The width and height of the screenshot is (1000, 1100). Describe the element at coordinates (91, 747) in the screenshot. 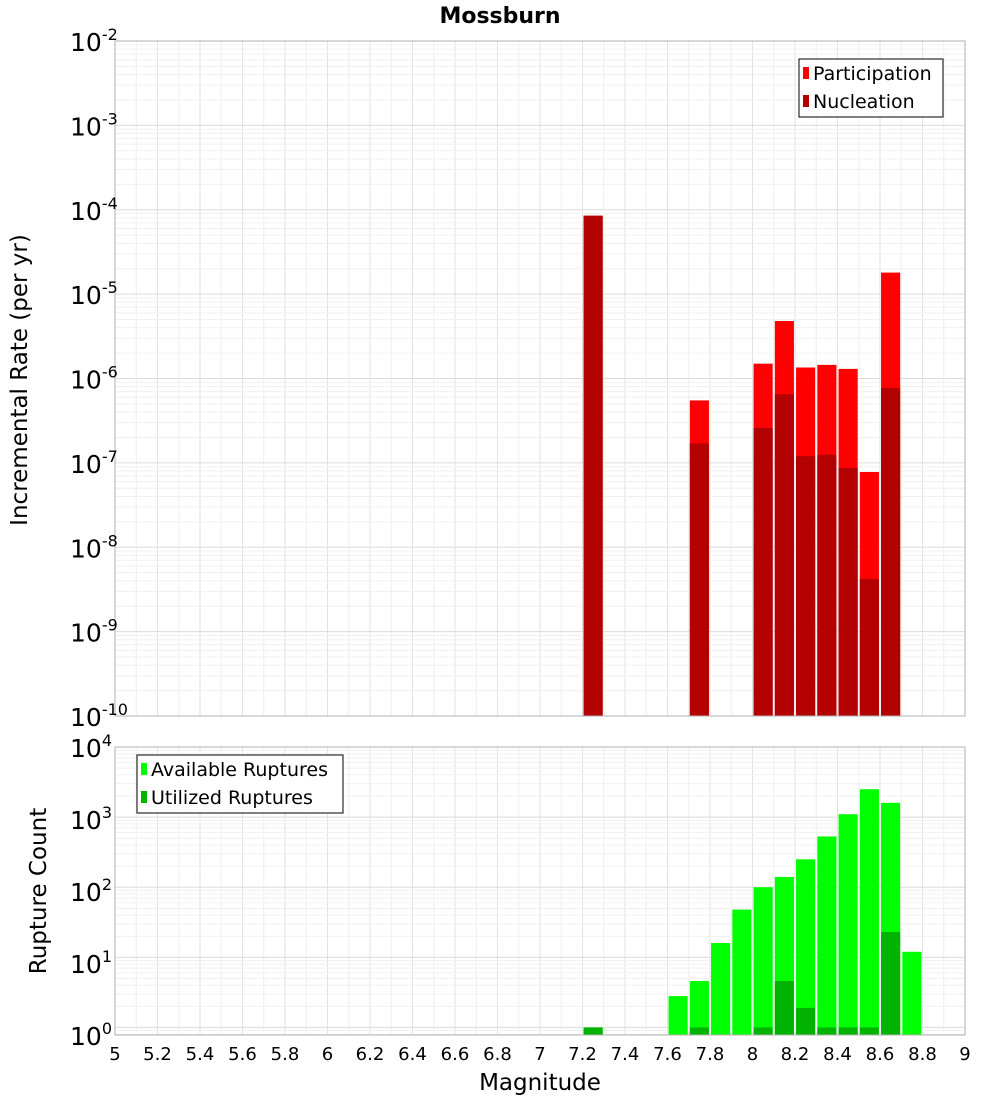

I see `count-y-tick-label: 10⁴` at that location.